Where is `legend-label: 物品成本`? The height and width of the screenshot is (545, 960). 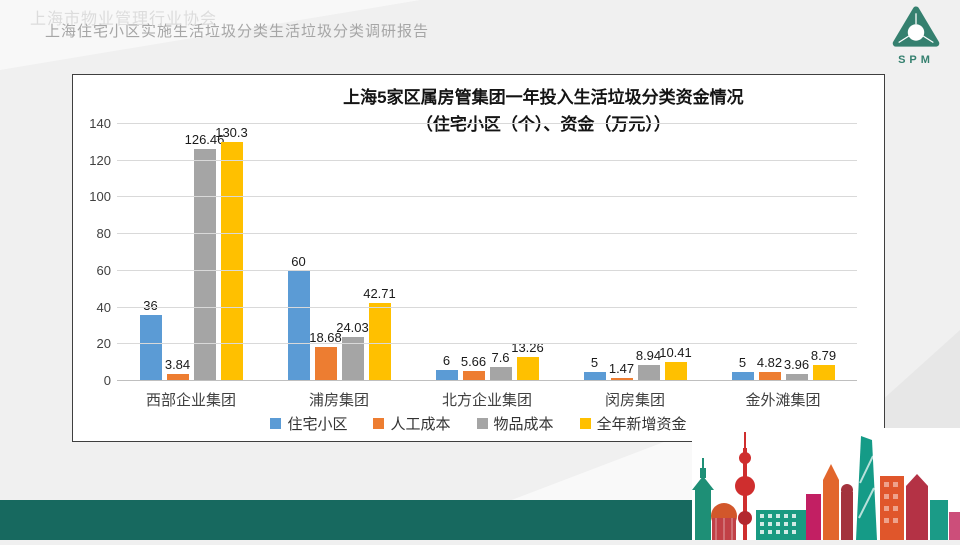
legend-label: 物品成本 is located at coordinates (523, 424).